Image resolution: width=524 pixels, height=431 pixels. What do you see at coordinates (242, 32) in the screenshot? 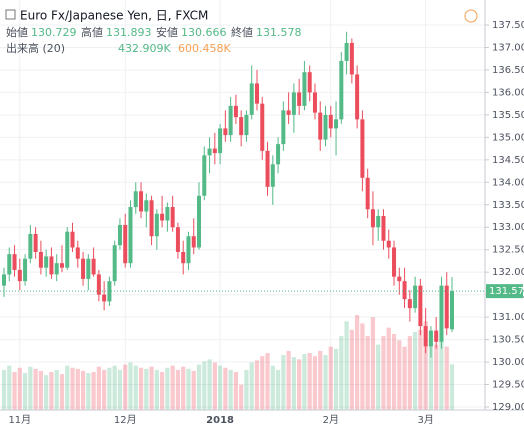
I see `ohlc-label: 終値` at bounding box center [242, 32].